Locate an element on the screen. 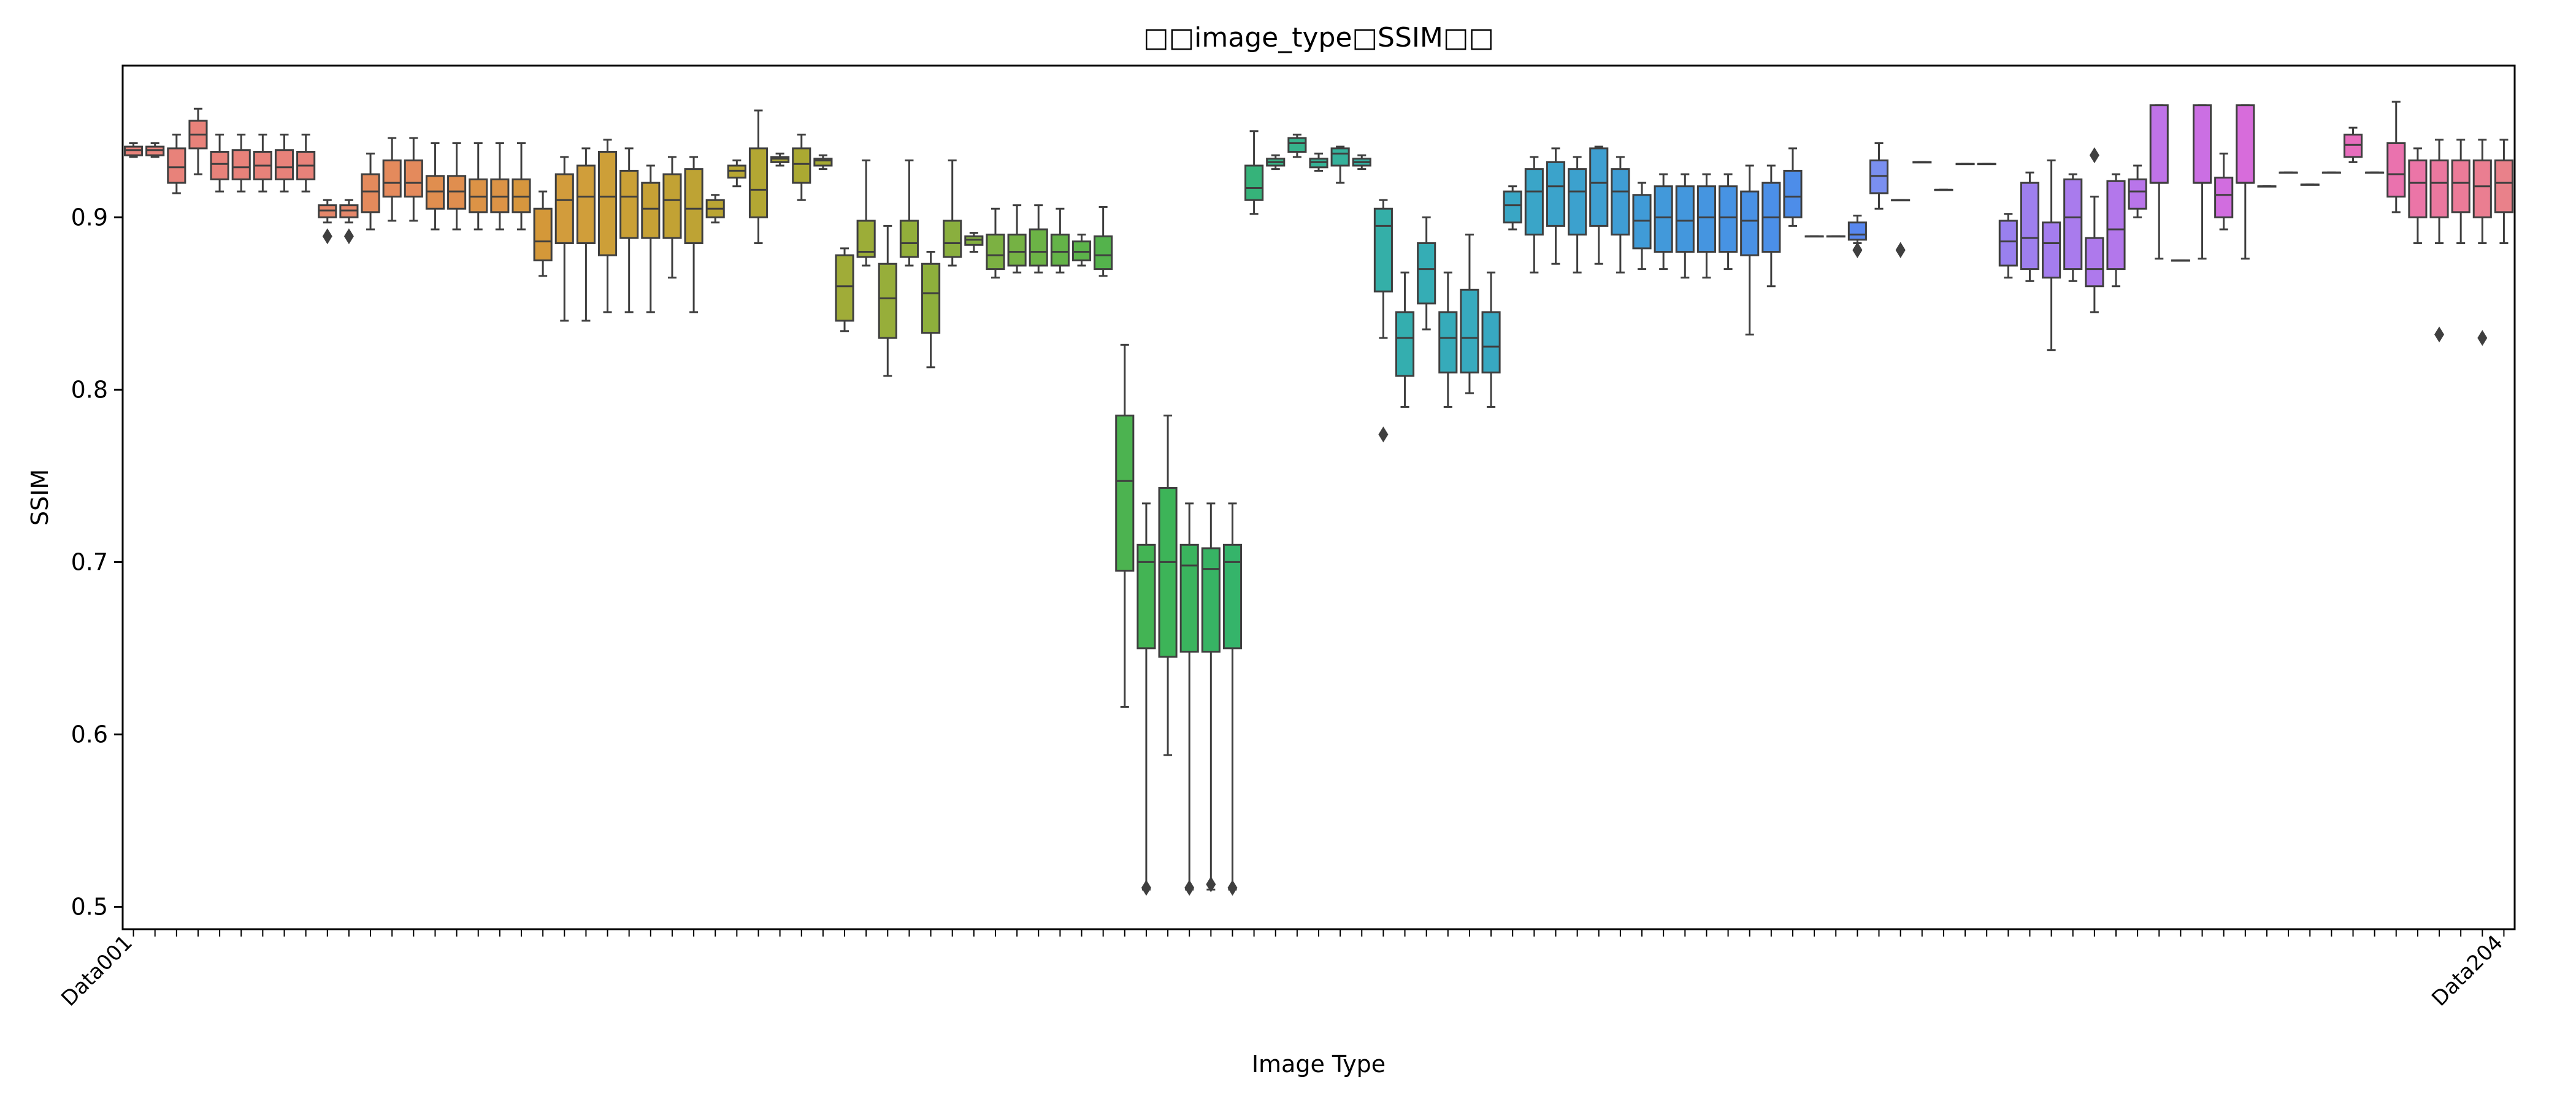 The image size is (2576, 1104). x-tick-label: Data001 is located at coordinates (96, 970).